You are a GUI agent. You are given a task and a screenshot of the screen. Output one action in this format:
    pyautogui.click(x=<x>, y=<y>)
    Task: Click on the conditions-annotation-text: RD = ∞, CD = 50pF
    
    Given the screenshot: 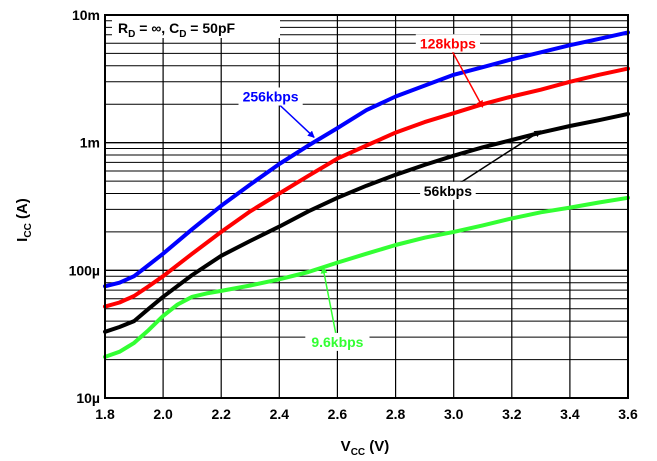 What is the action you would take?
    pyautogui.click(x=177, y=30)
    